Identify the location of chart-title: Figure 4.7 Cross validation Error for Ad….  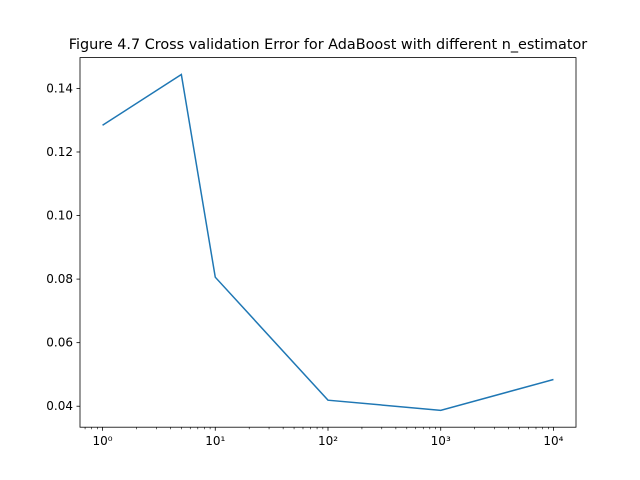
(328, 45).